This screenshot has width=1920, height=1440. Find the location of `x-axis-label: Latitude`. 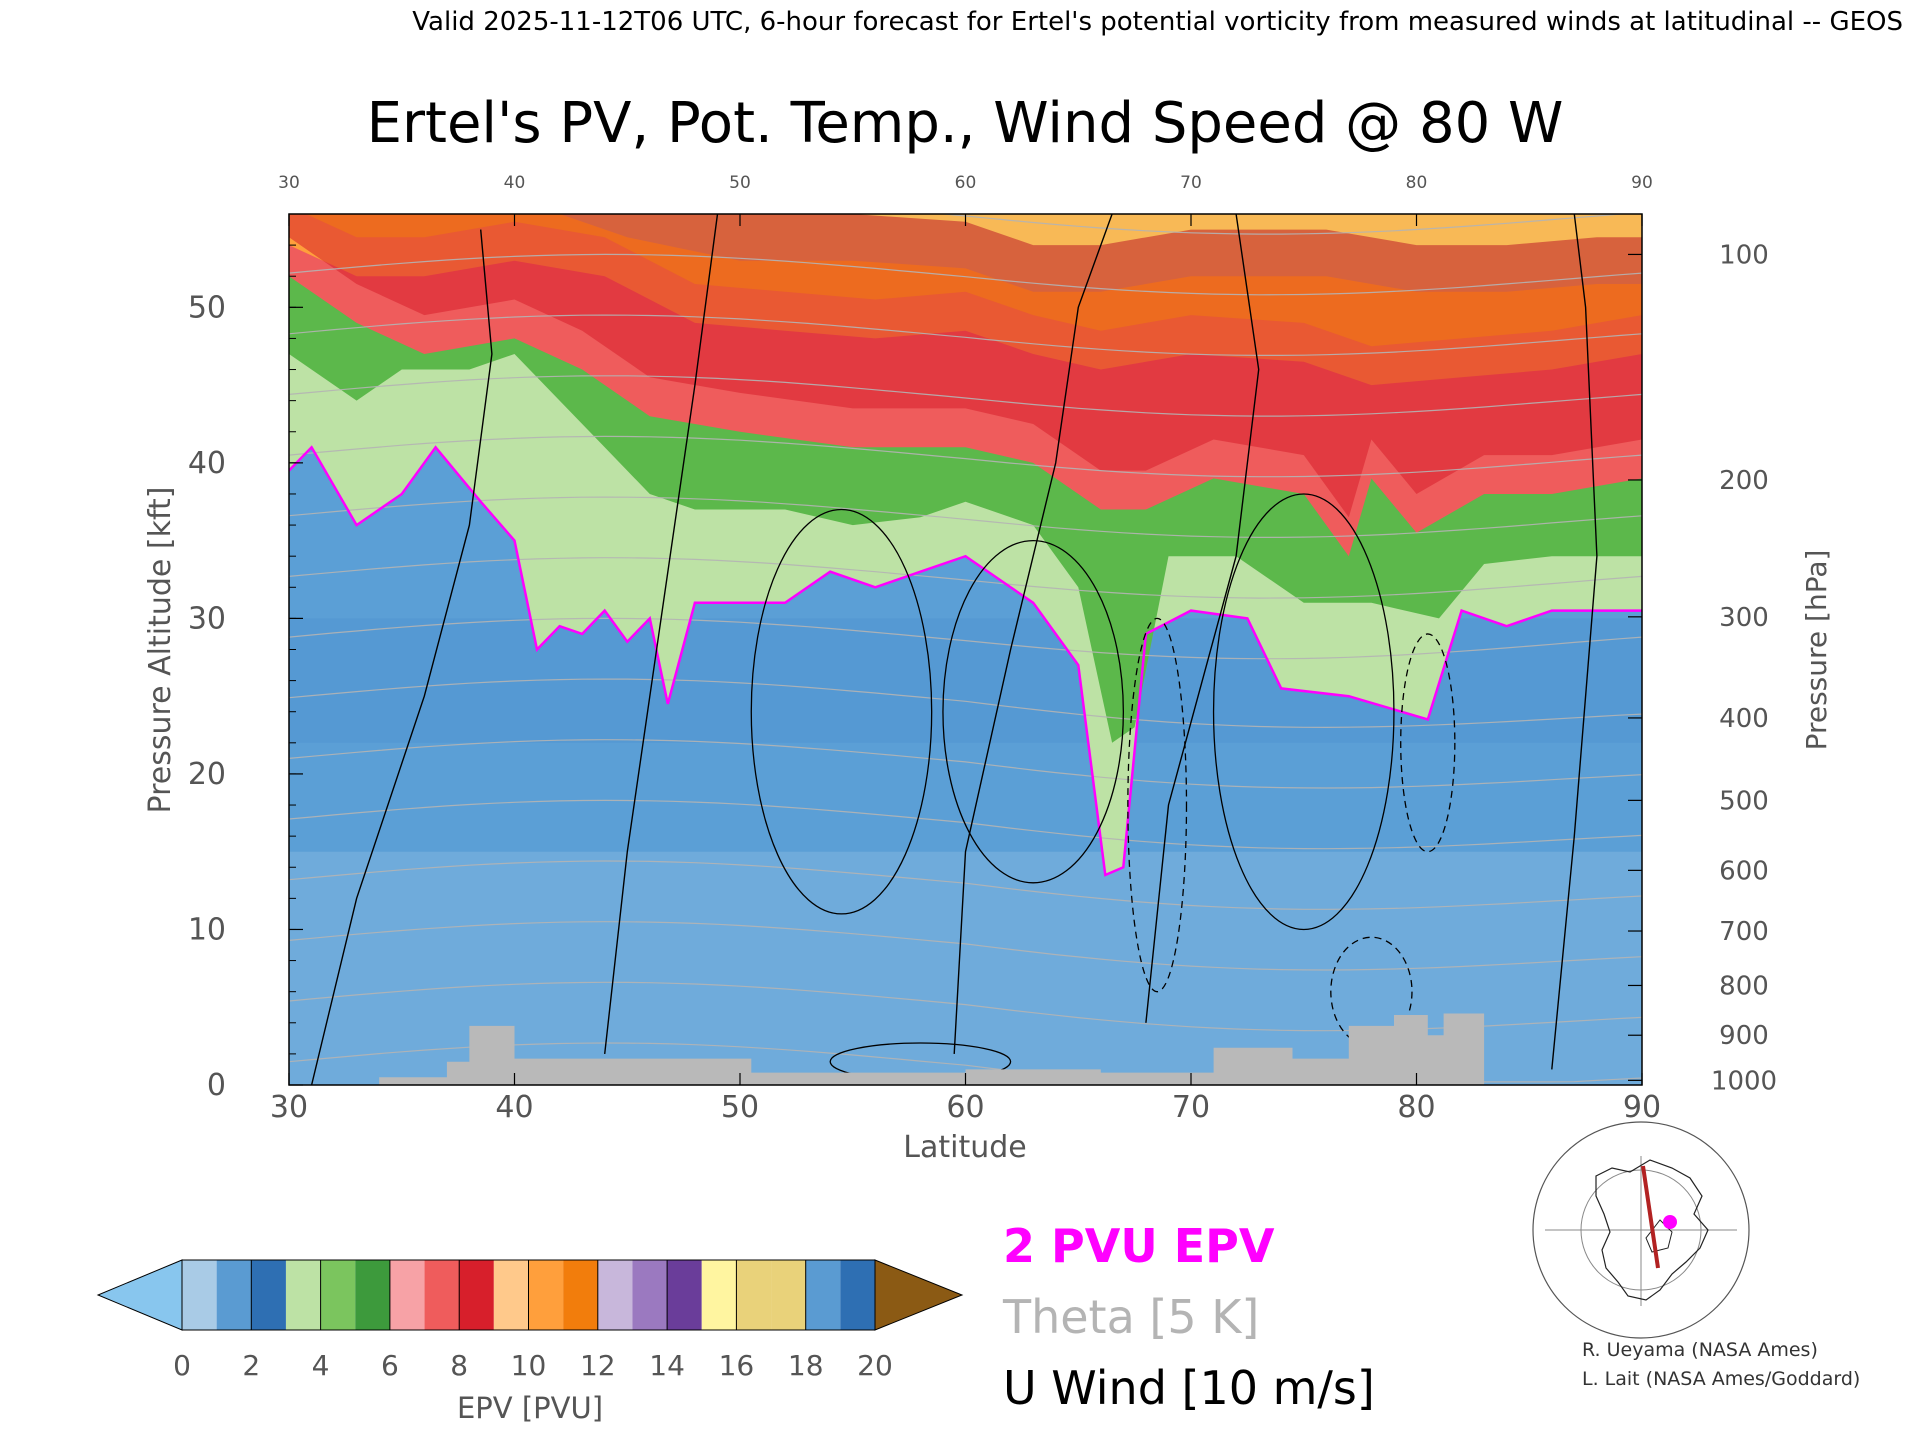

x-axis-label: Latitude is located at coordinates (964, 1147).